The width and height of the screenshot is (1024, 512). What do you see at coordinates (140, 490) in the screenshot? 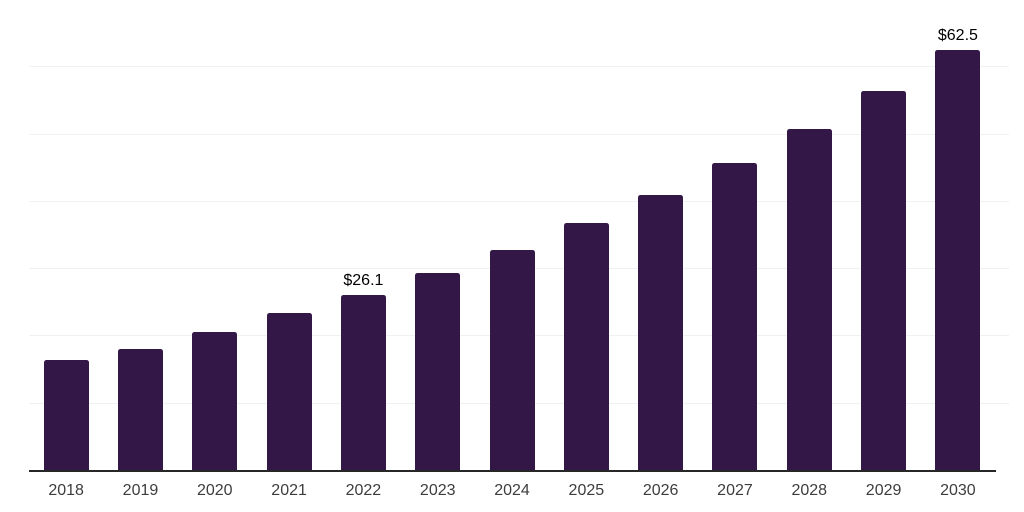
I see `x-tick-label-2019: 2019` at bounding box center [140, 490].